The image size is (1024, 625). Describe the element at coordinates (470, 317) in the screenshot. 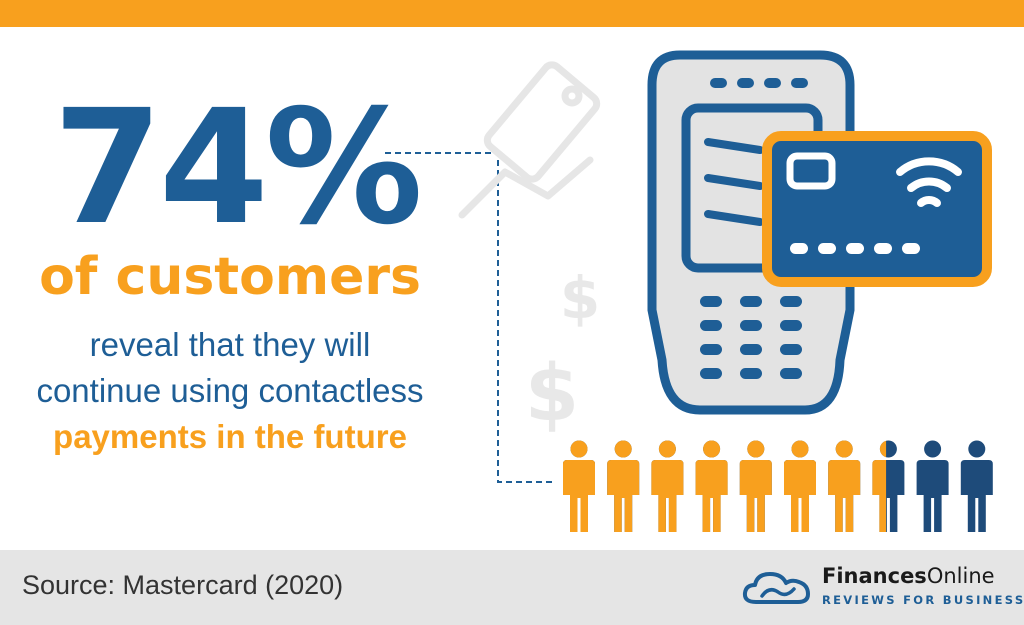

I see `dashed-connector` at that location.